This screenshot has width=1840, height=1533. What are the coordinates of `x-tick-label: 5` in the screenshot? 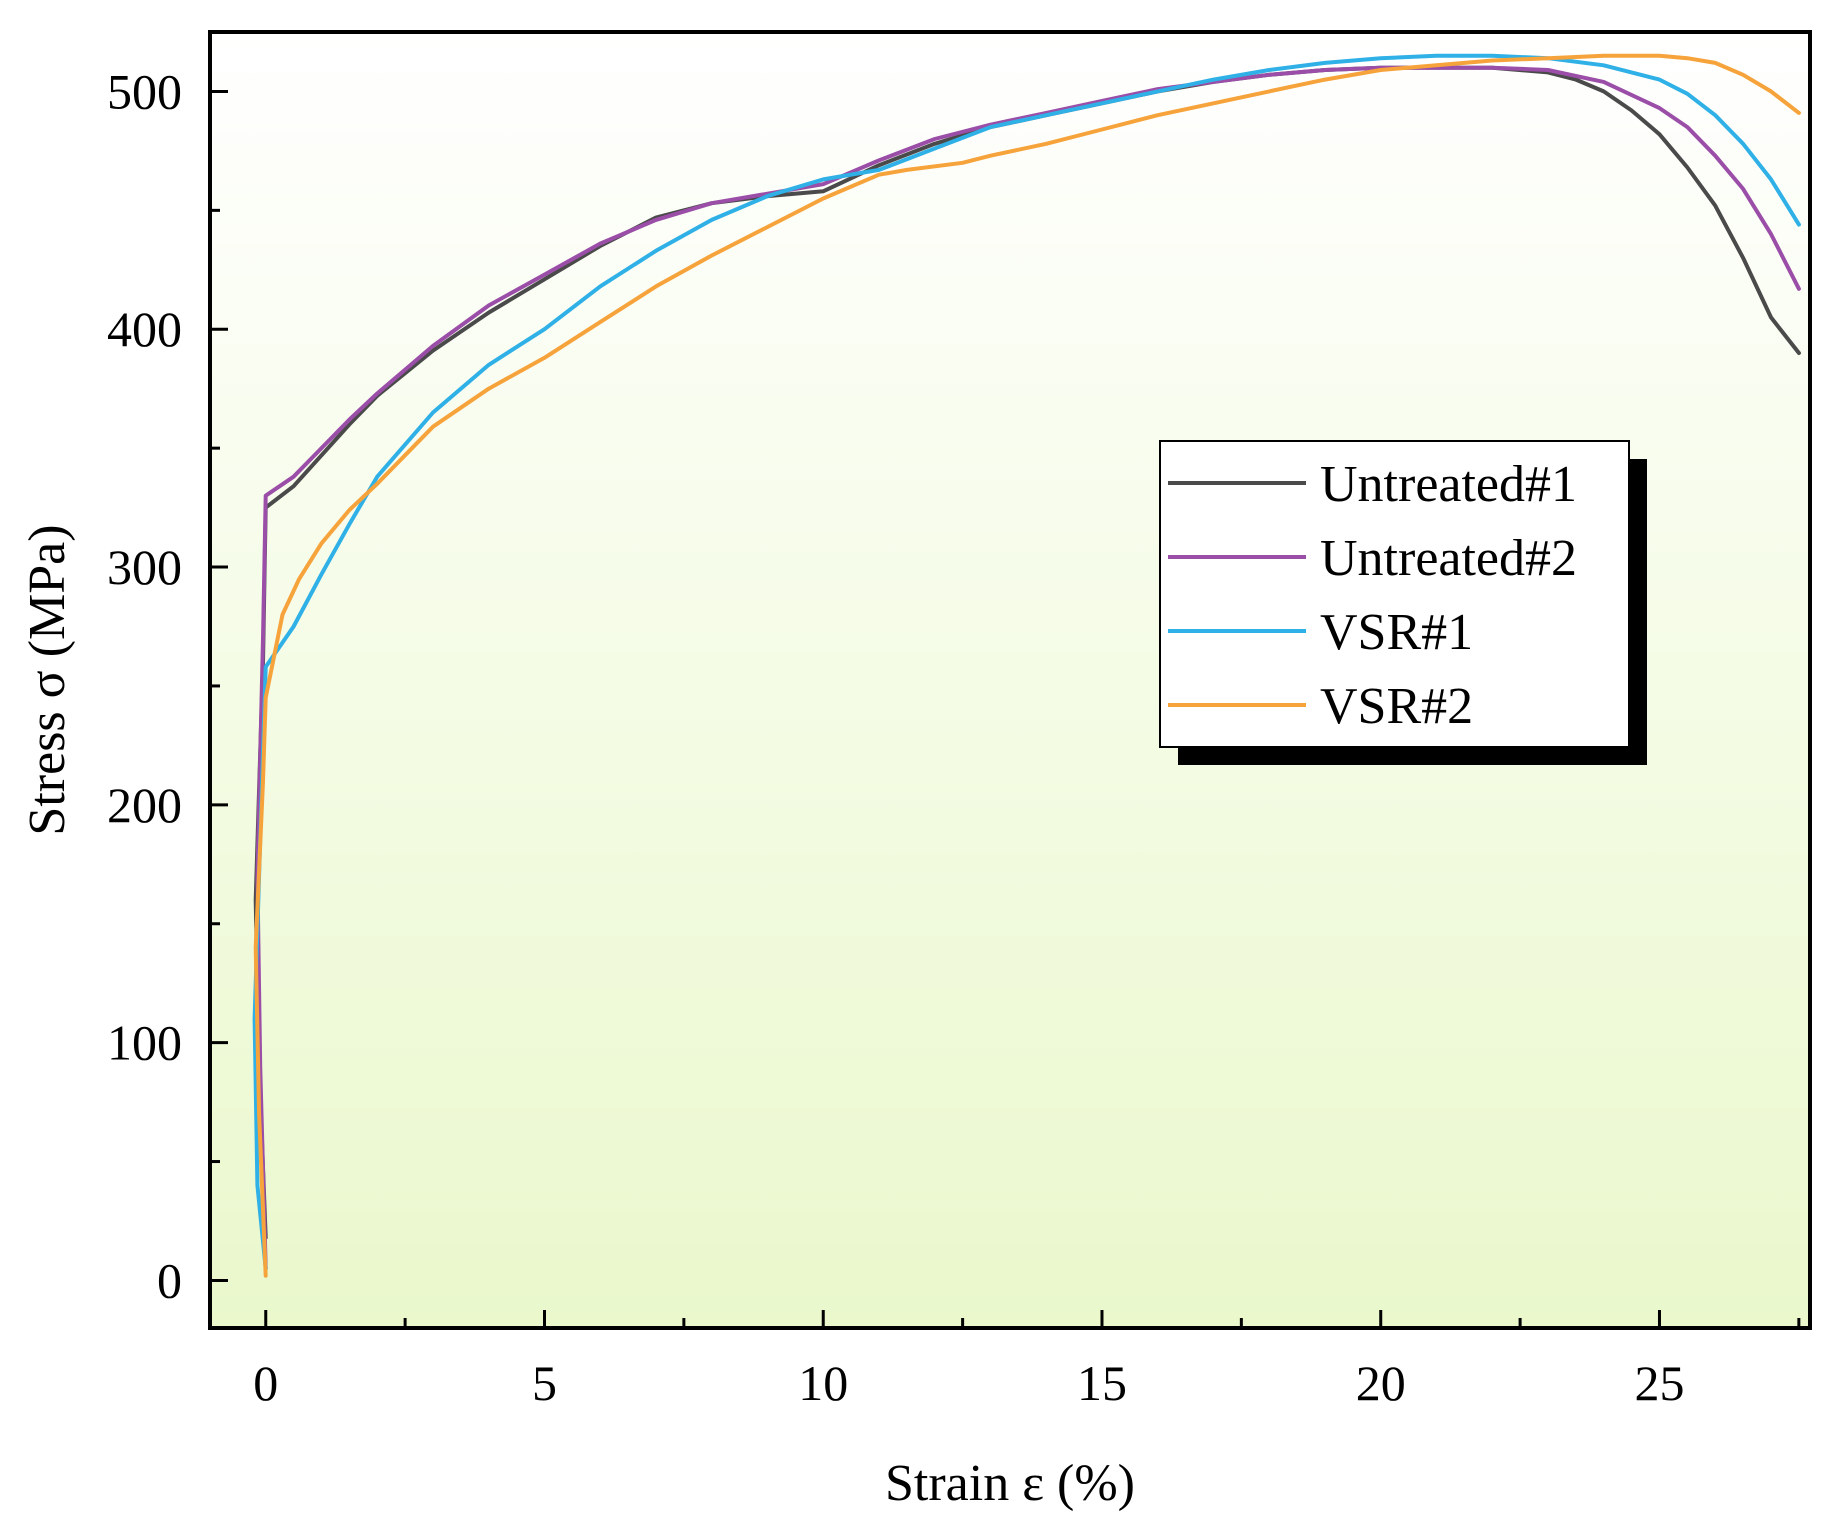 It's located at (544, 1383).